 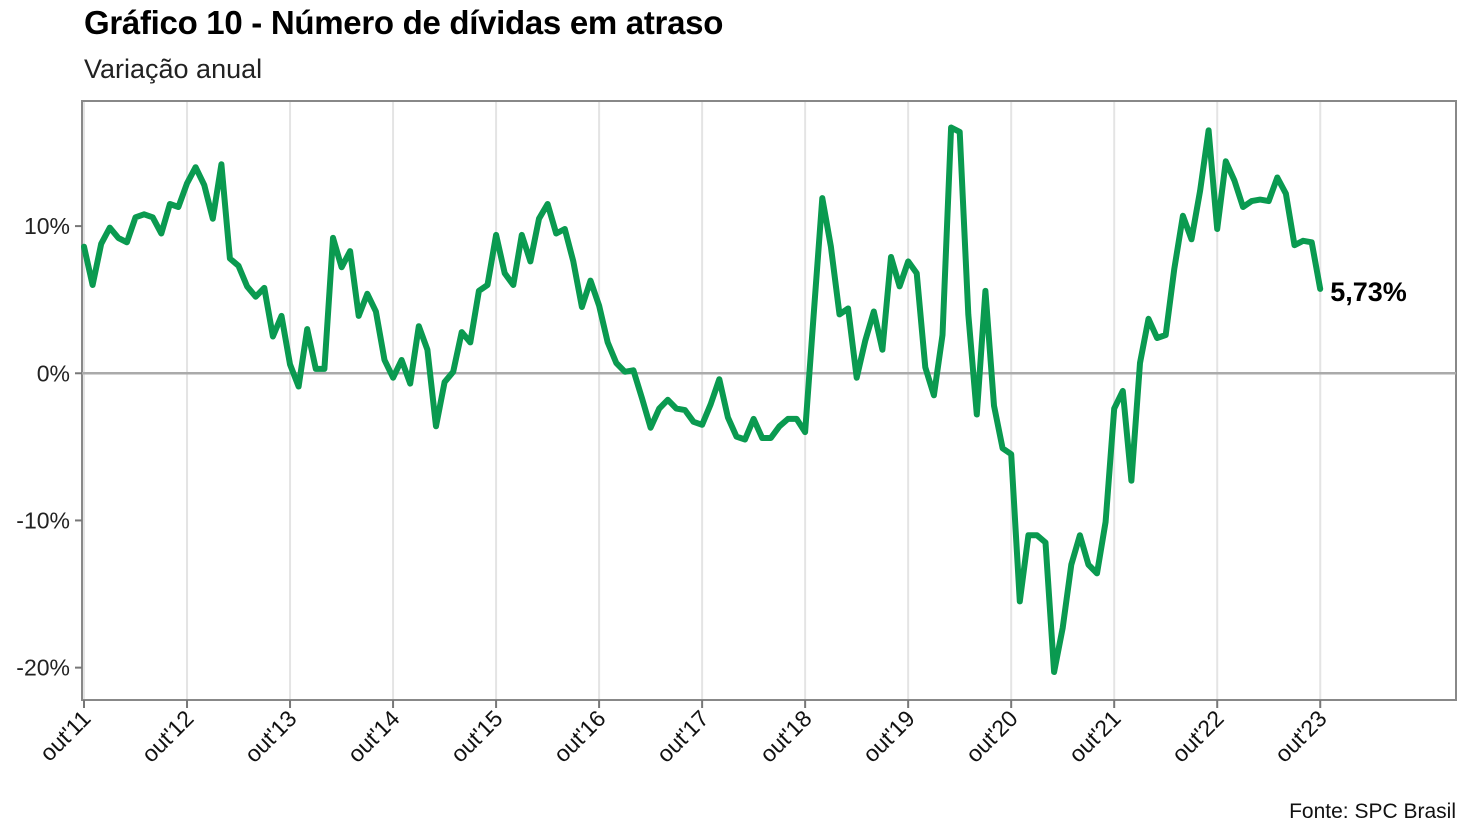 What do you see at coordinates (476, 736) in the screenshot?
I see `x-tick-label: out'15` at bounding box center [476, 736].